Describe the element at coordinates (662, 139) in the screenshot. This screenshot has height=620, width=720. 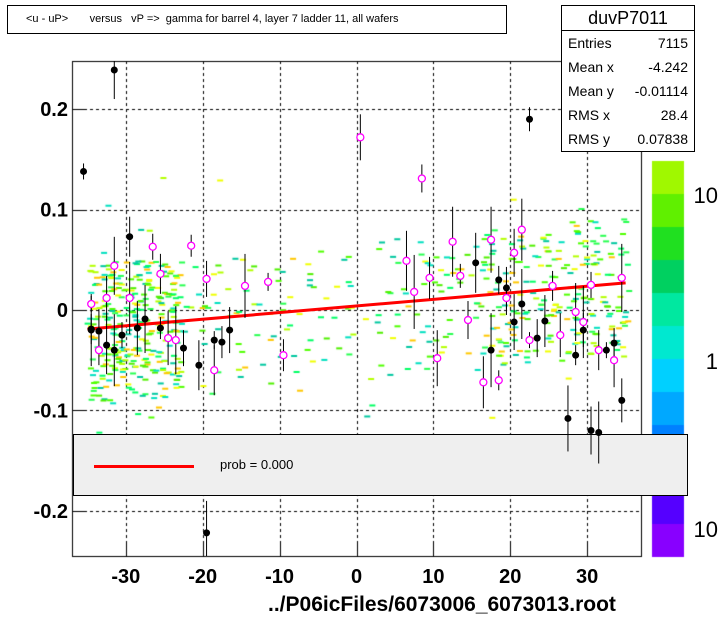
I see `stats-value: 0.07838` at that location.